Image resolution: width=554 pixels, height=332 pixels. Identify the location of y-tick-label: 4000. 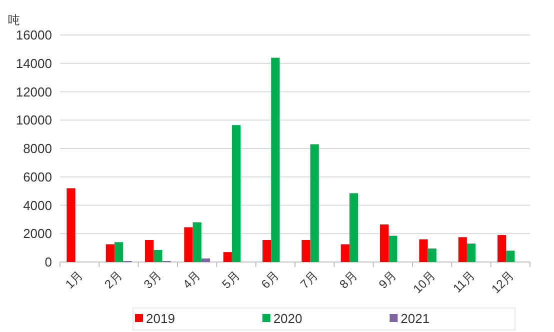
(37, 205).